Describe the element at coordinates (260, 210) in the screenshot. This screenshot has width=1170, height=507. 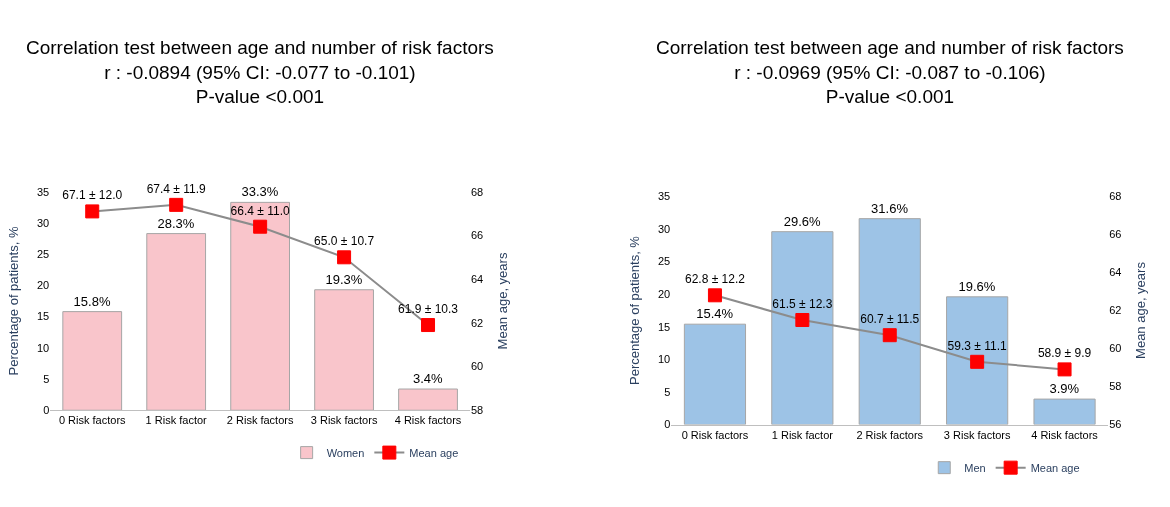
I see `data-label: 66.4 ± 11.0` at that location.